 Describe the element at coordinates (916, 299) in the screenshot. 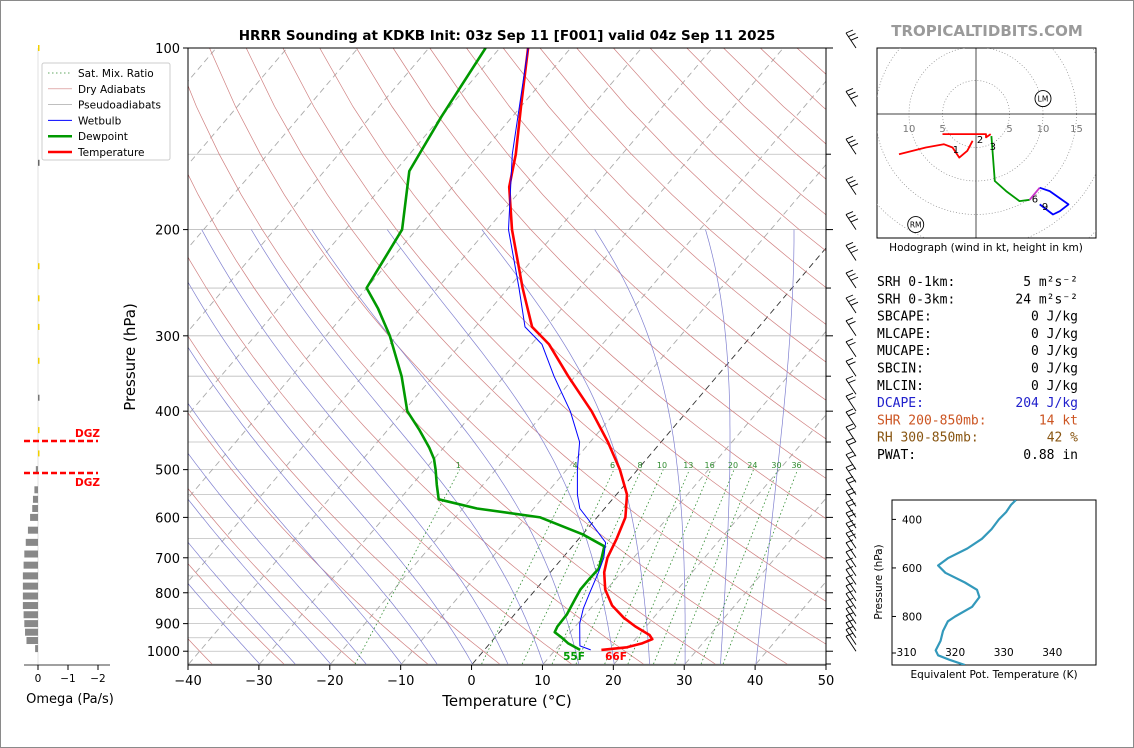

I see `index-label: SRH 0-3km:` at that location.